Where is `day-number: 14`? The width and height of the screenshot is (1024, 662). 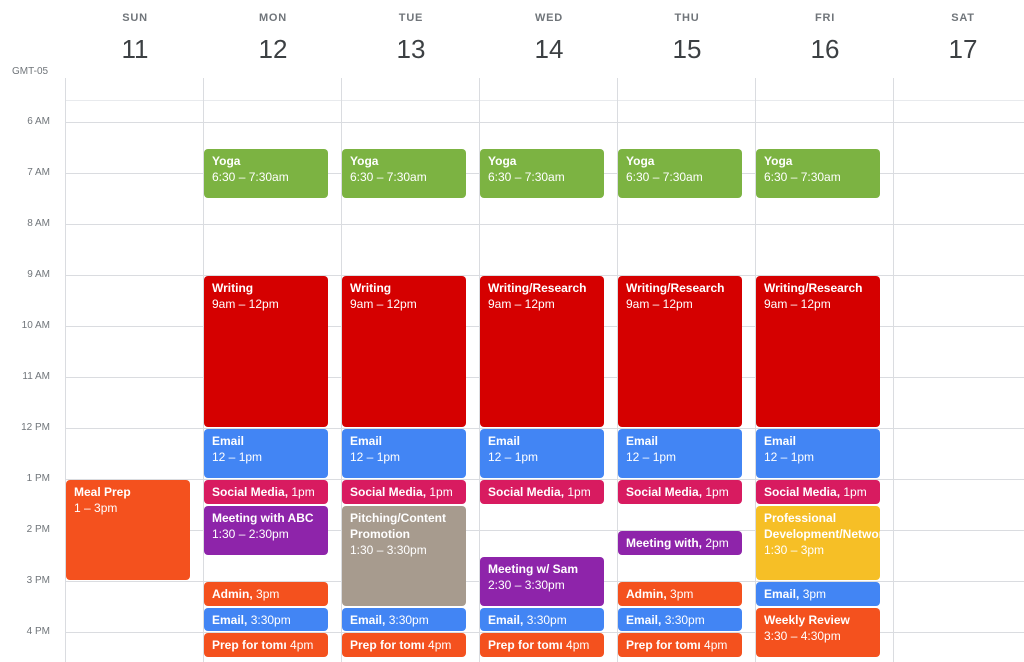 day-number: 14 is located at coordinates (549, 49).